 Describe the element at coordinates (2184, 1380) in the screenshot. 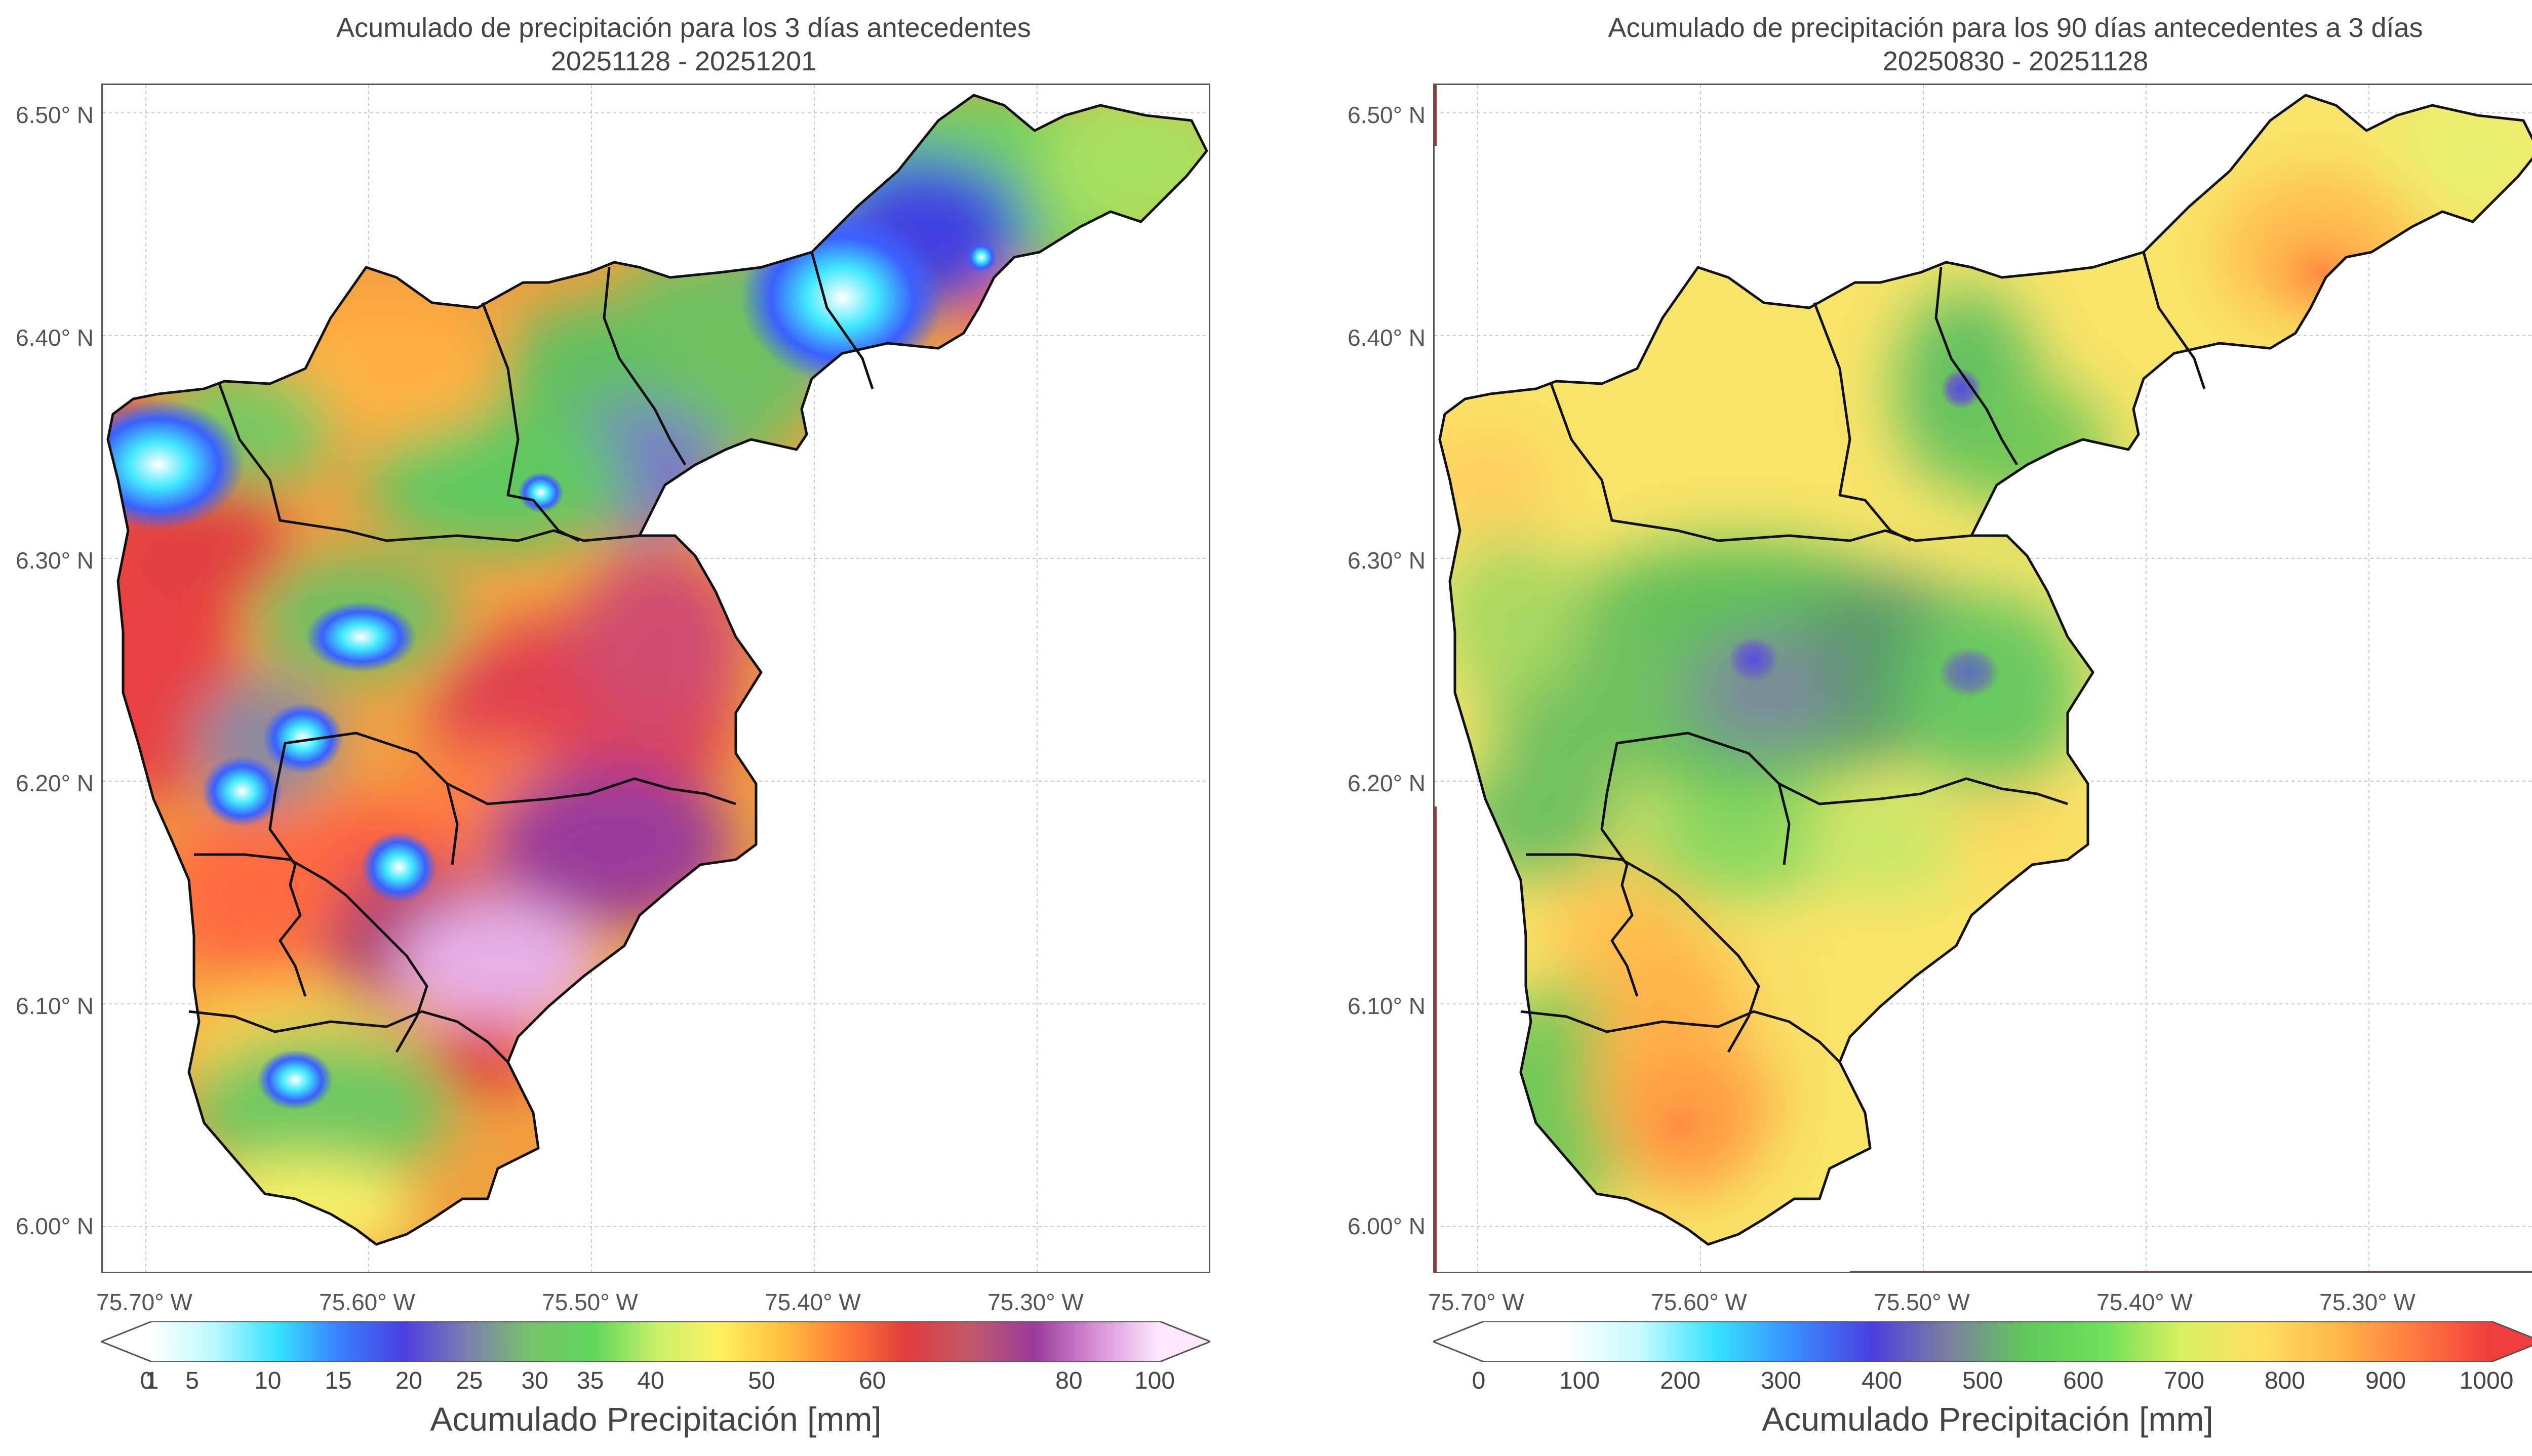

I see `colorbar-tick-label: 700` at that location.